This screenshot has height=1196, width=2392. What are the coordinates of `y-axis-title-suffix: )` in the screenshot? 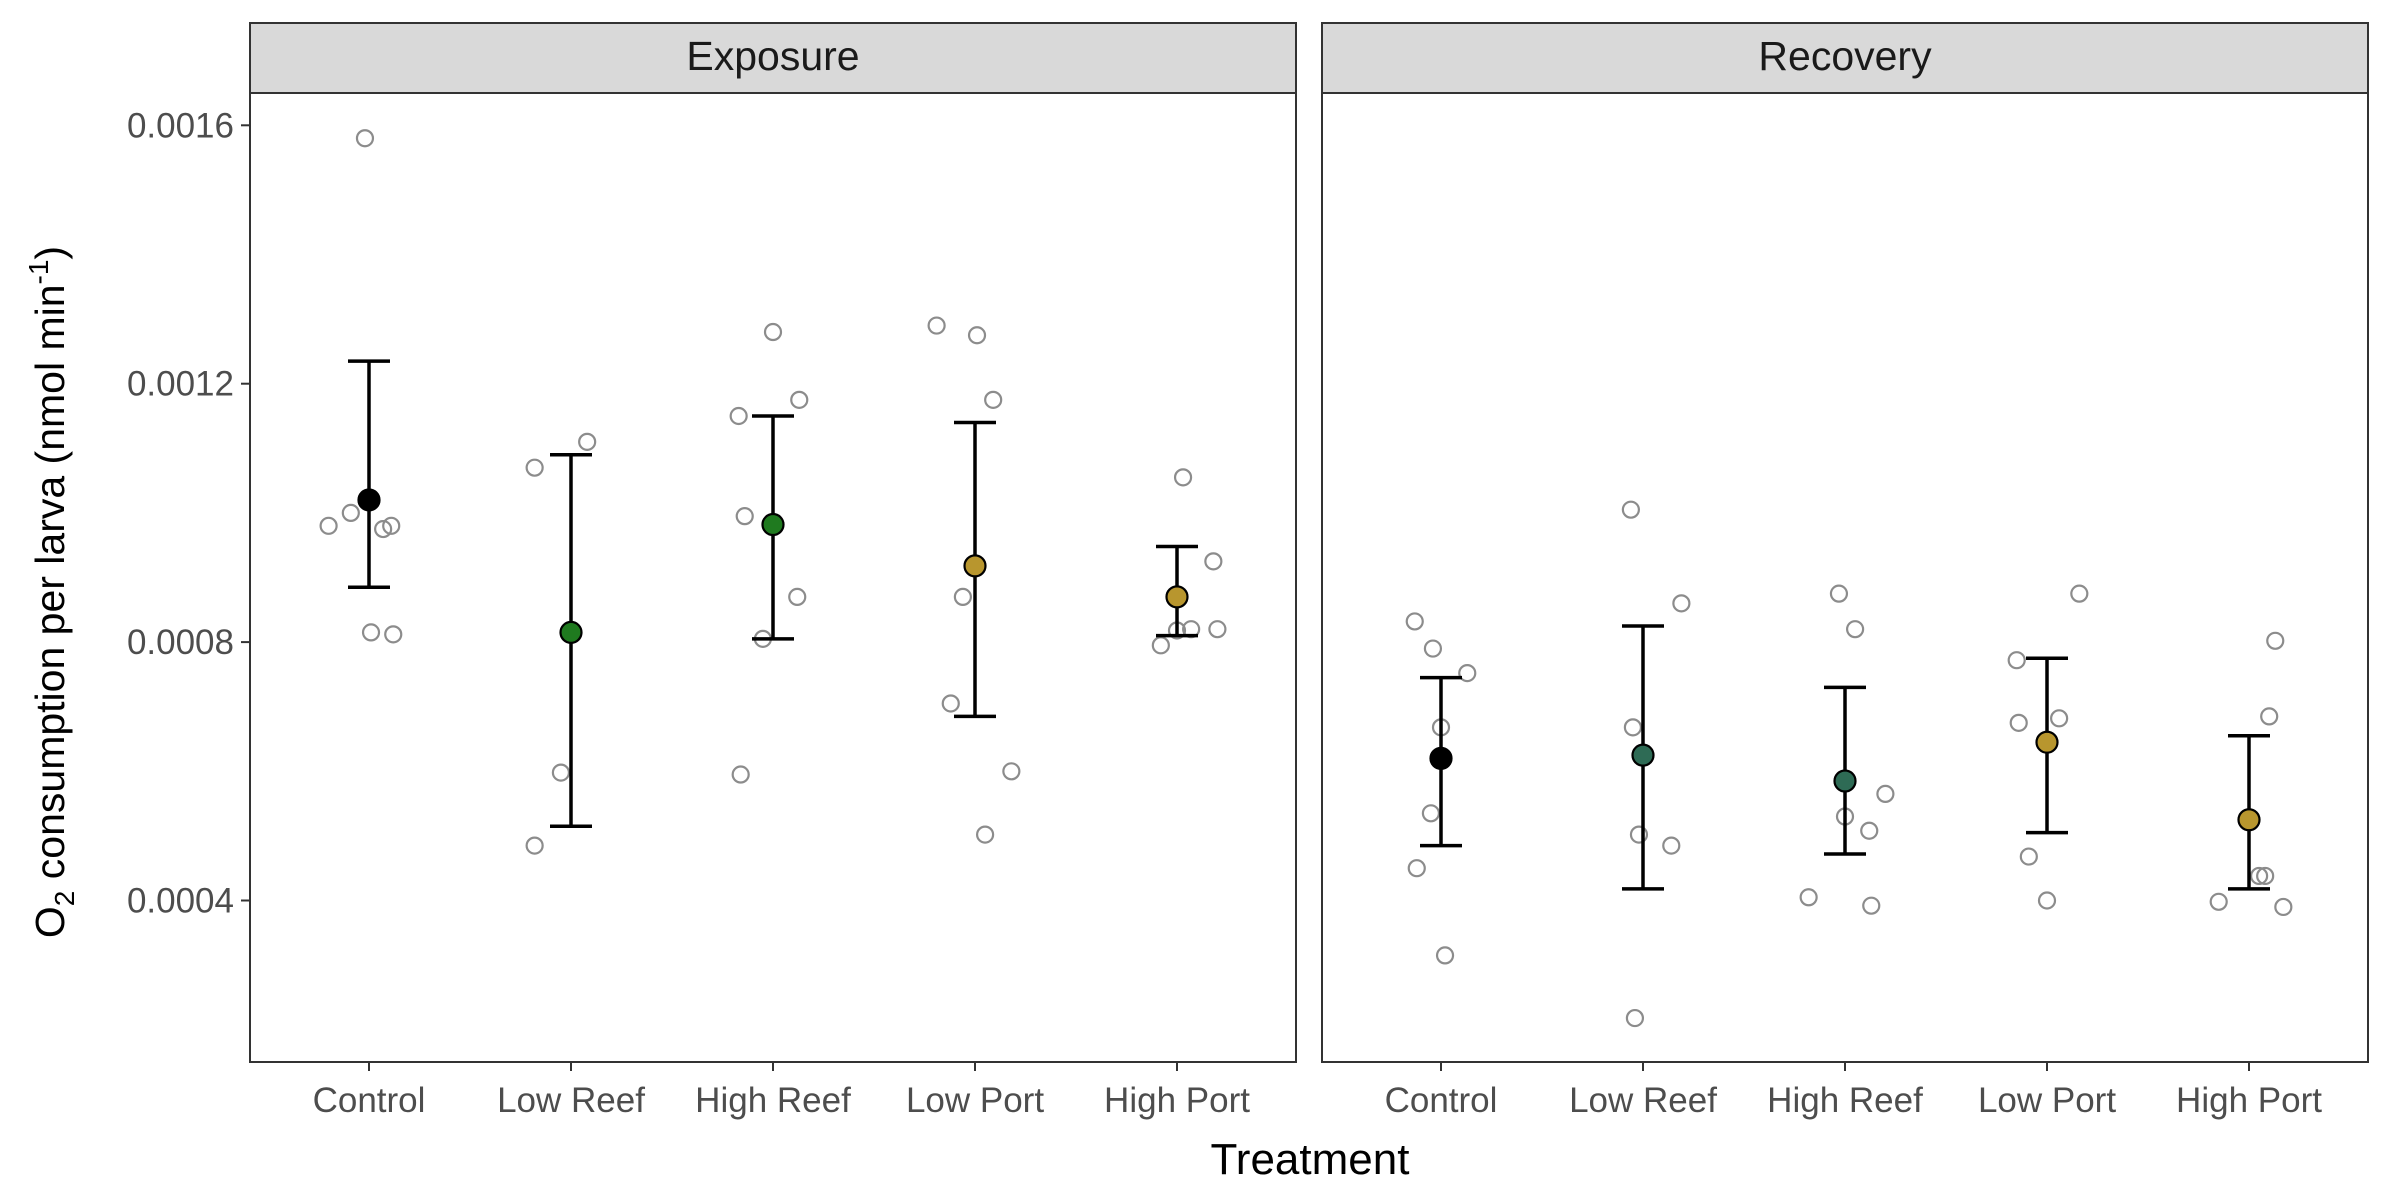 It's located at (50, 253).